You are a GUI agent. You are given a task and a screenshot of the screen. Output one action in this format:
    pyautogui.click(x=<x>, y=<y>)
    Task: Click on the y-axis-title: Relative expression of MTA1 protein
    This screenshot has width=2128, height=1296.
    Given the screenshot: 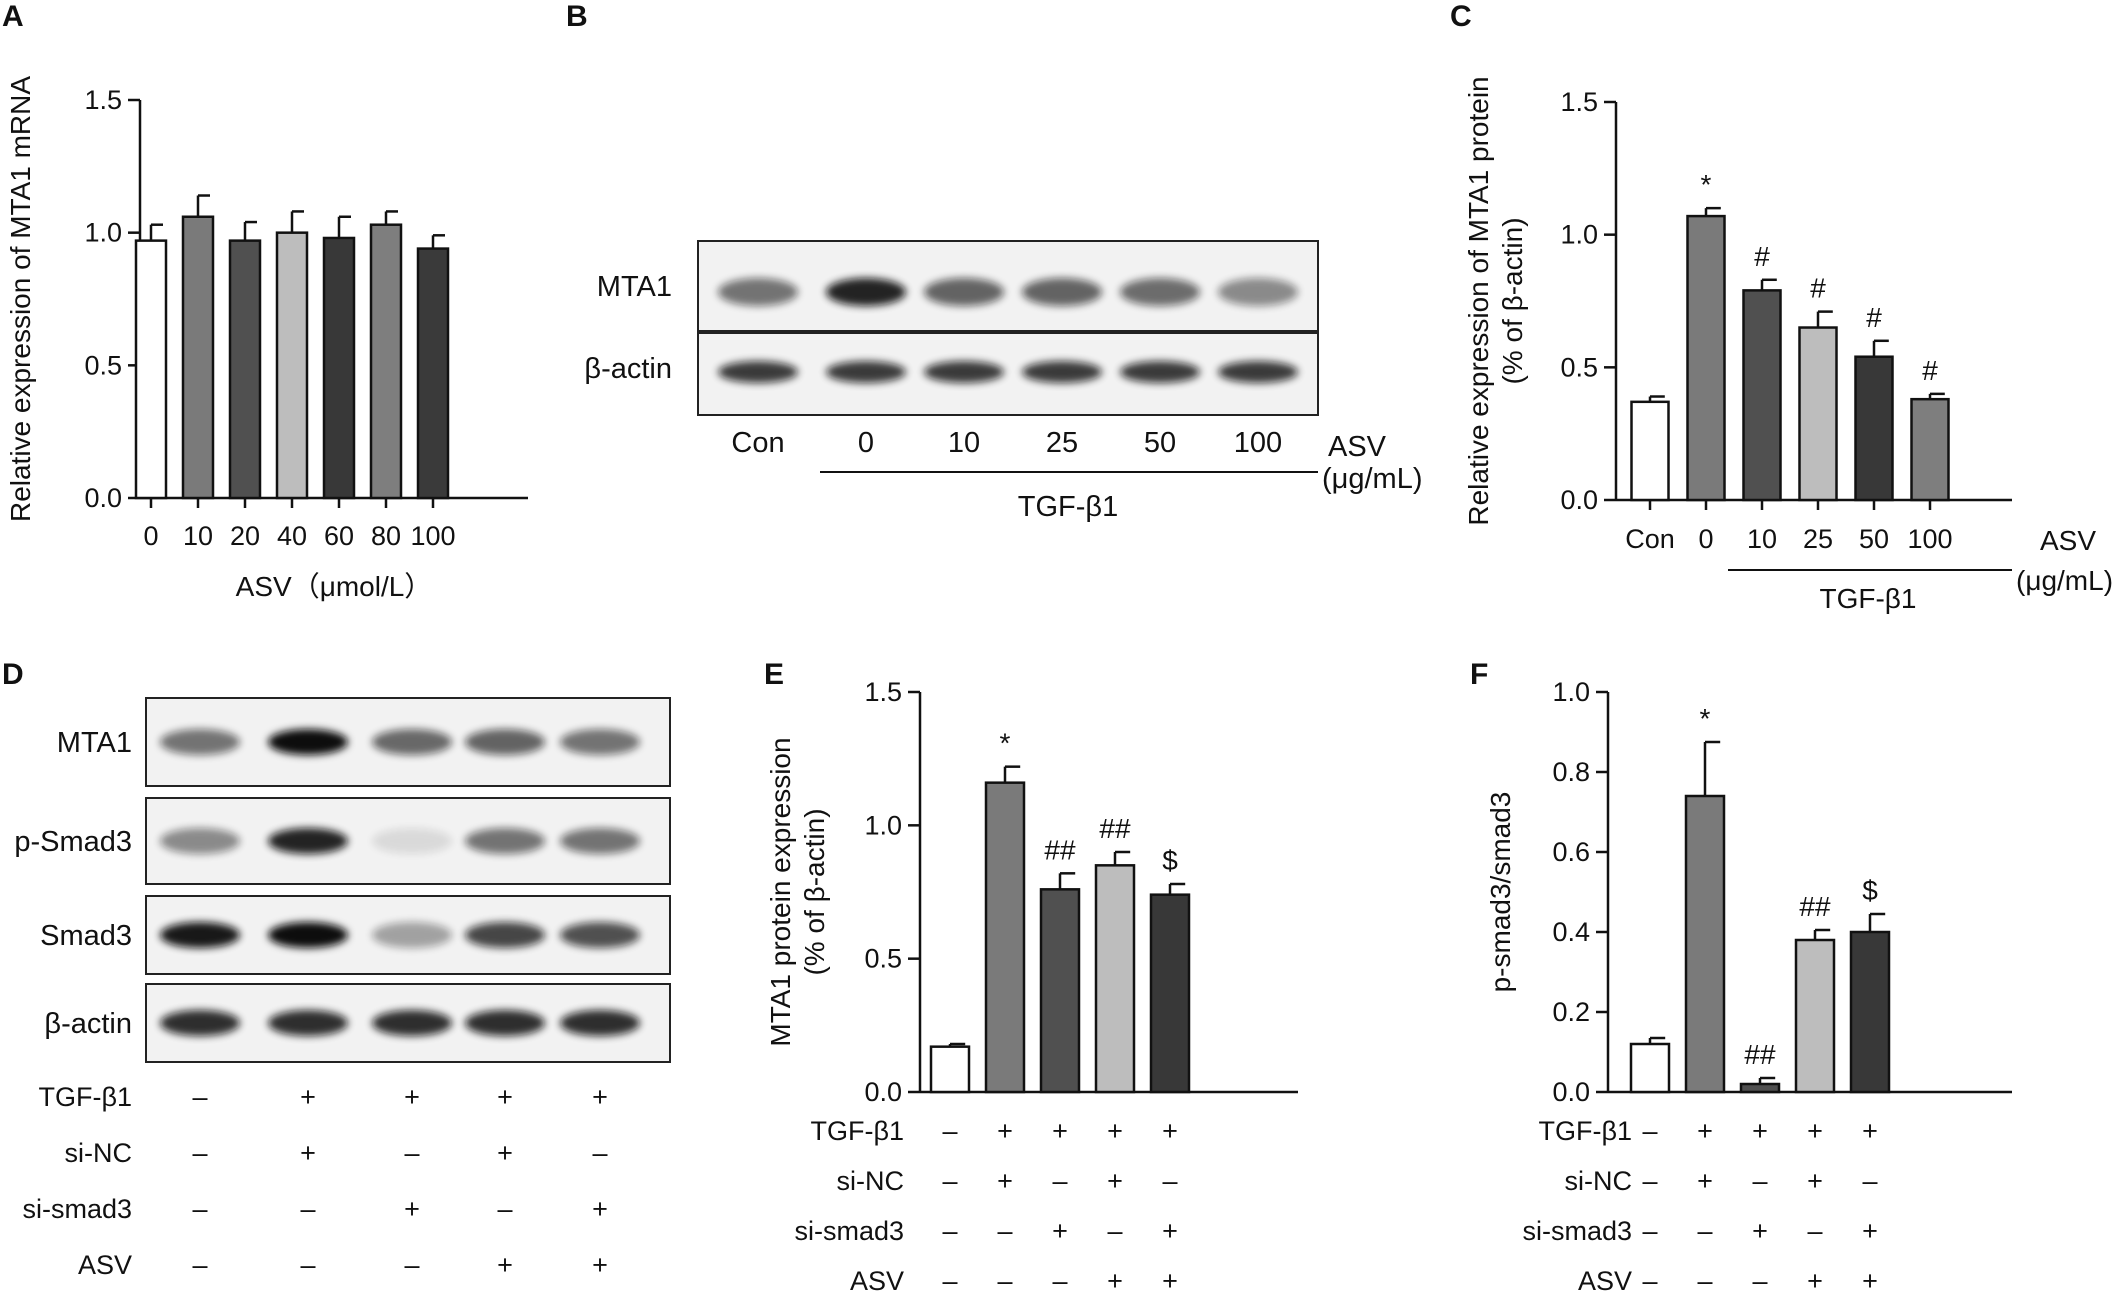 What is the action you would take?
    pyautogui.click(x=1478, y=300)
    